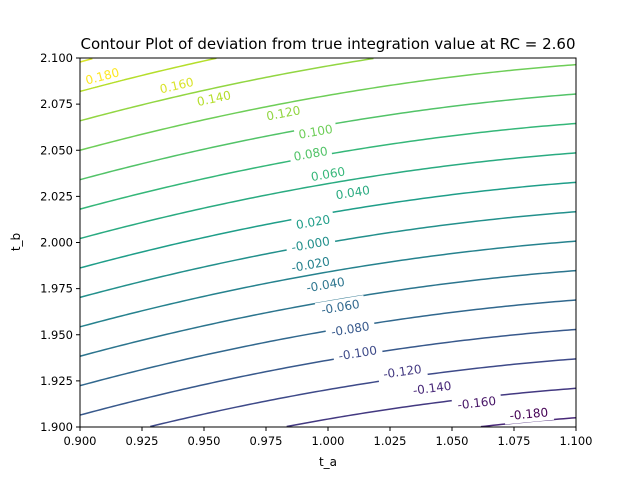 The height and width of the screenshot is (480, 640). I want to click on x-axis-label: t_a, so click(328, 462).